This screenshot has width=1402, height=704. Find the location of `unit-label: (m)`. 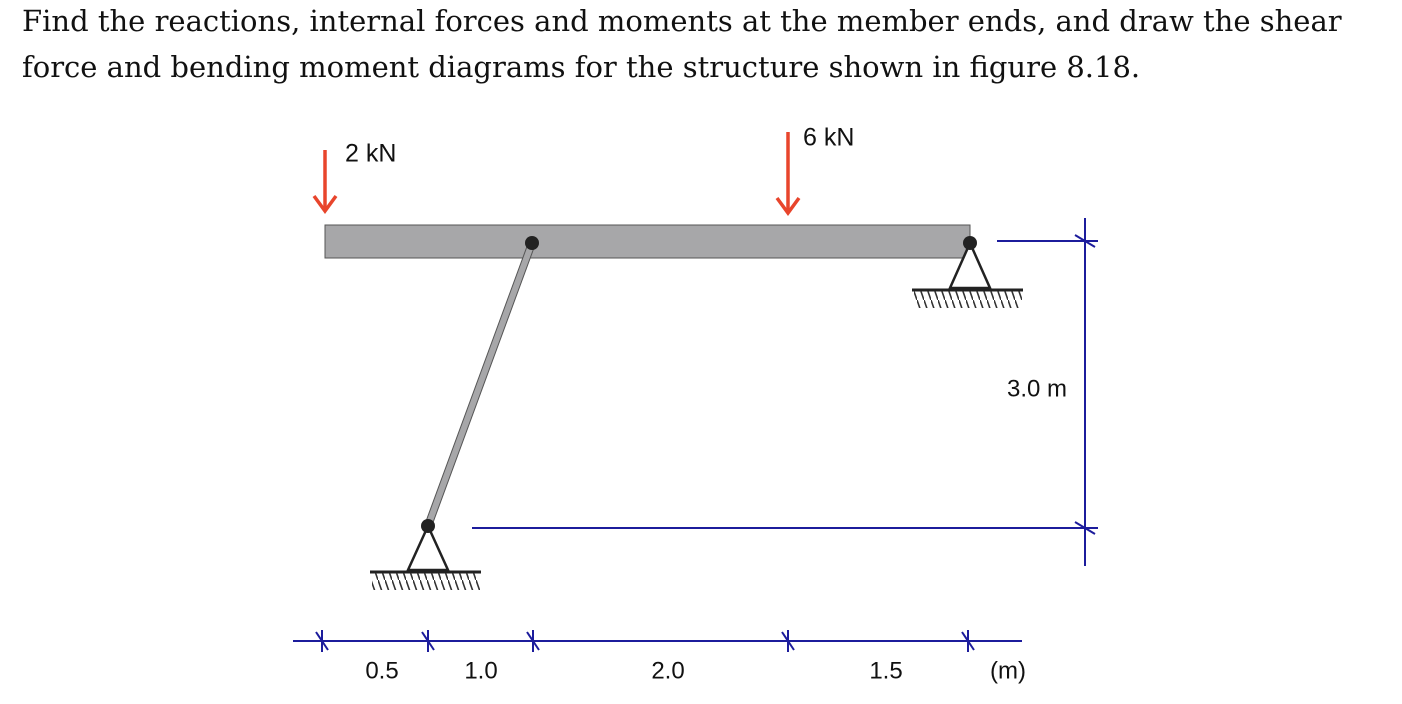

unit-label: (m) is located at coordinates (1008, 670).